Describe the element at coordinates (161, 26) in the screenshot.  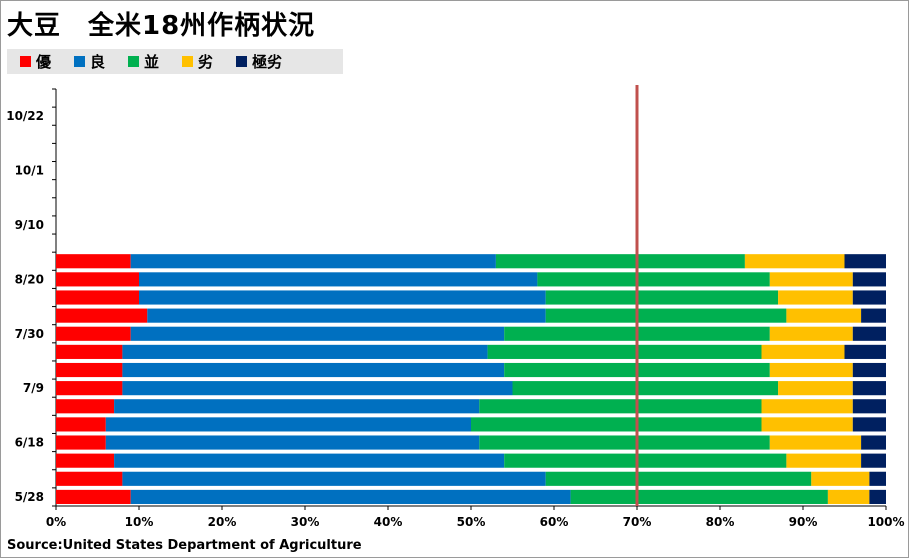
I see `chart-title: 大豆 全米18州作柄状況` at that location.